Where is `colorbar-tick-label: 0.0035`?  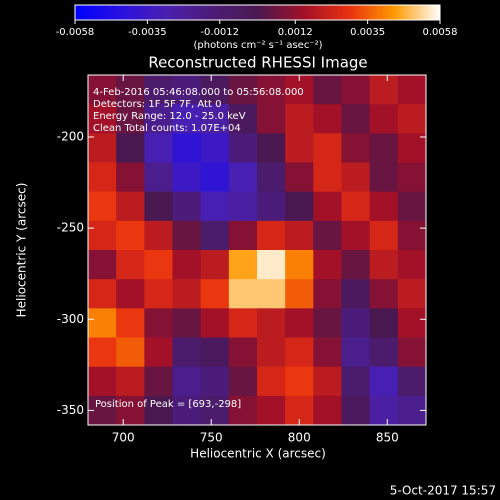
colorbar-tick-label: 0.0035 is located at coordinates (367, 32).